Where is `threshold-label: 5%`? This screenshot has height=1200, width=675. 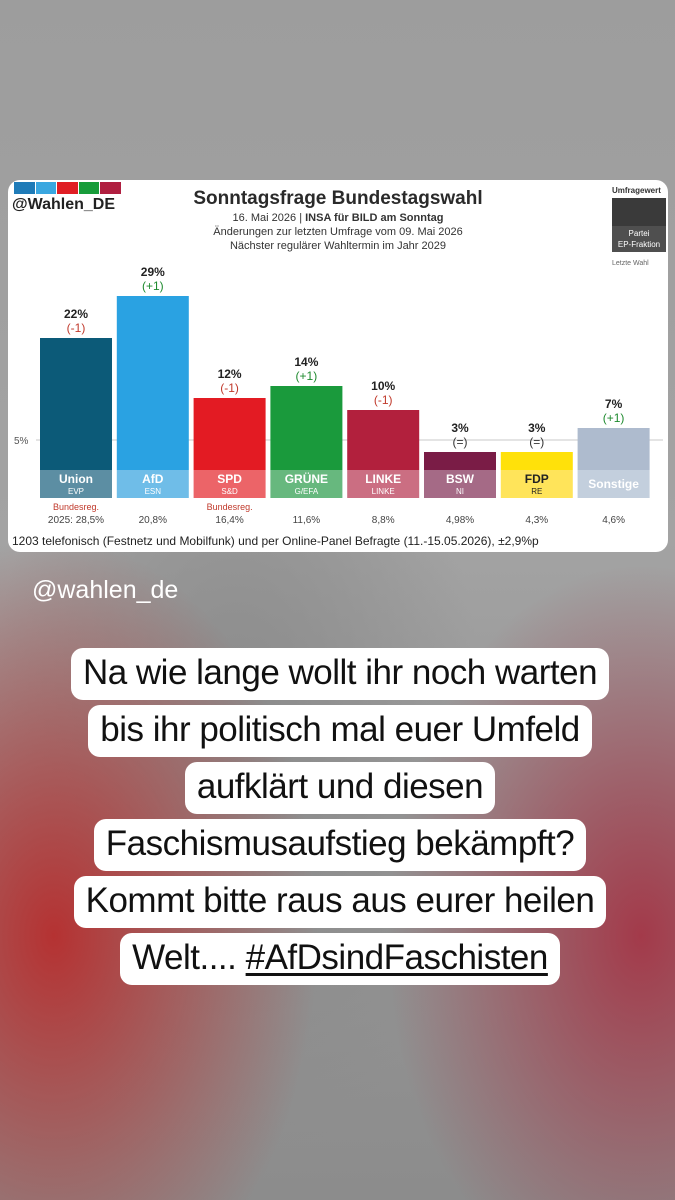 threshold-label: 5% is located at coordinates (21, 441).